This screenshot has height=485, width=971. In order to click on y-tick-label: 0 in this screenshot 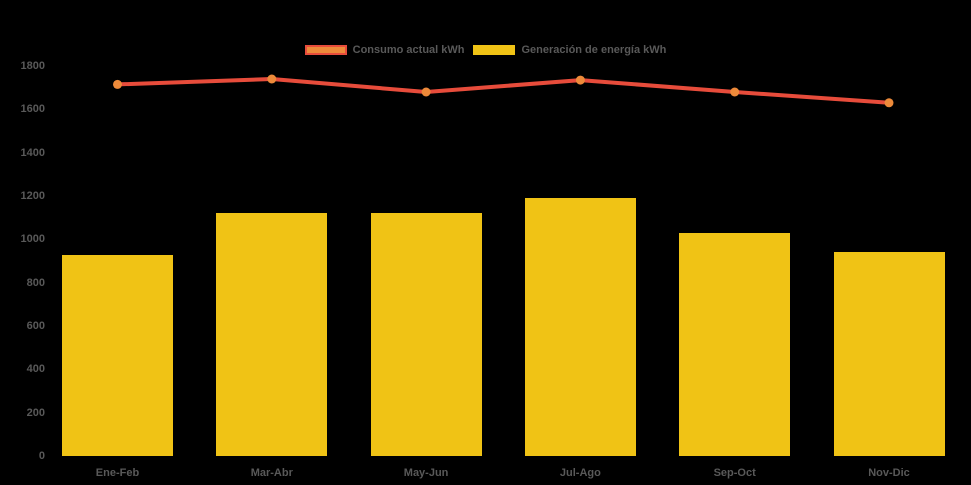, I will do `click(41, 456)`.